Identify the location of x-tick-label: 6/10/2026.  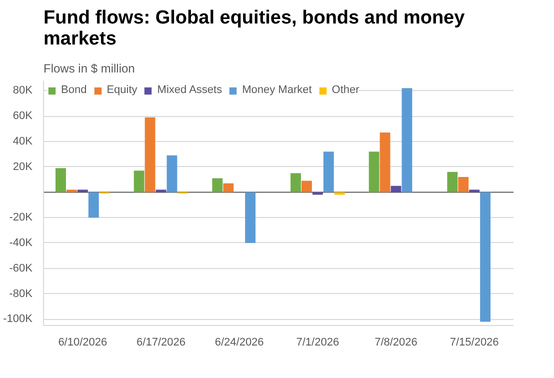
(83, 342).